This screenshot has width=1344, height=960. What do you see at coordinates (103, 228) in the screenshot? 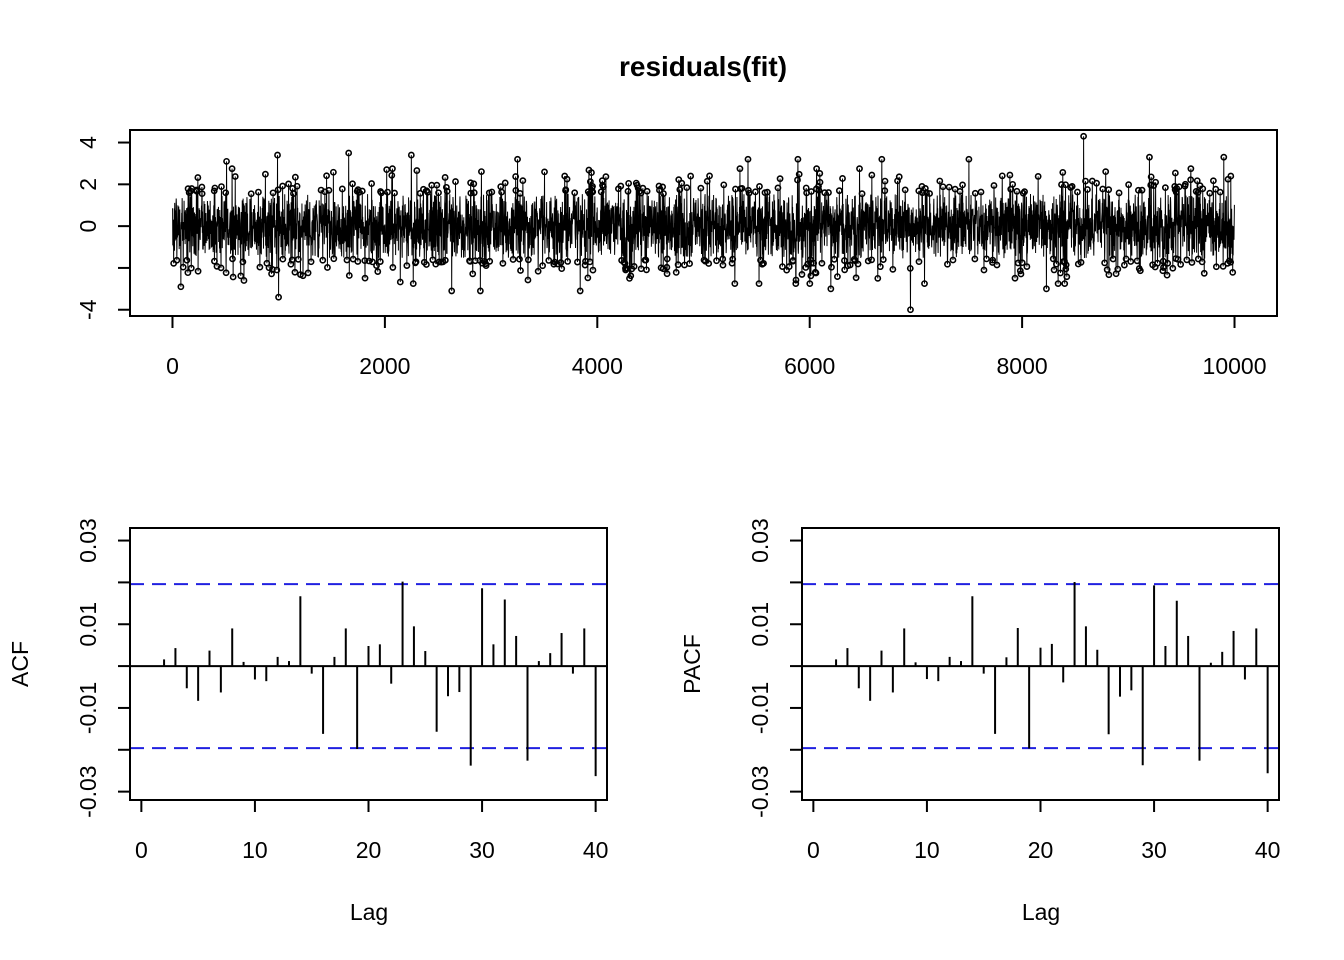
I see `y-axis: -4 0 2 4` at bounding box center [103, 228].